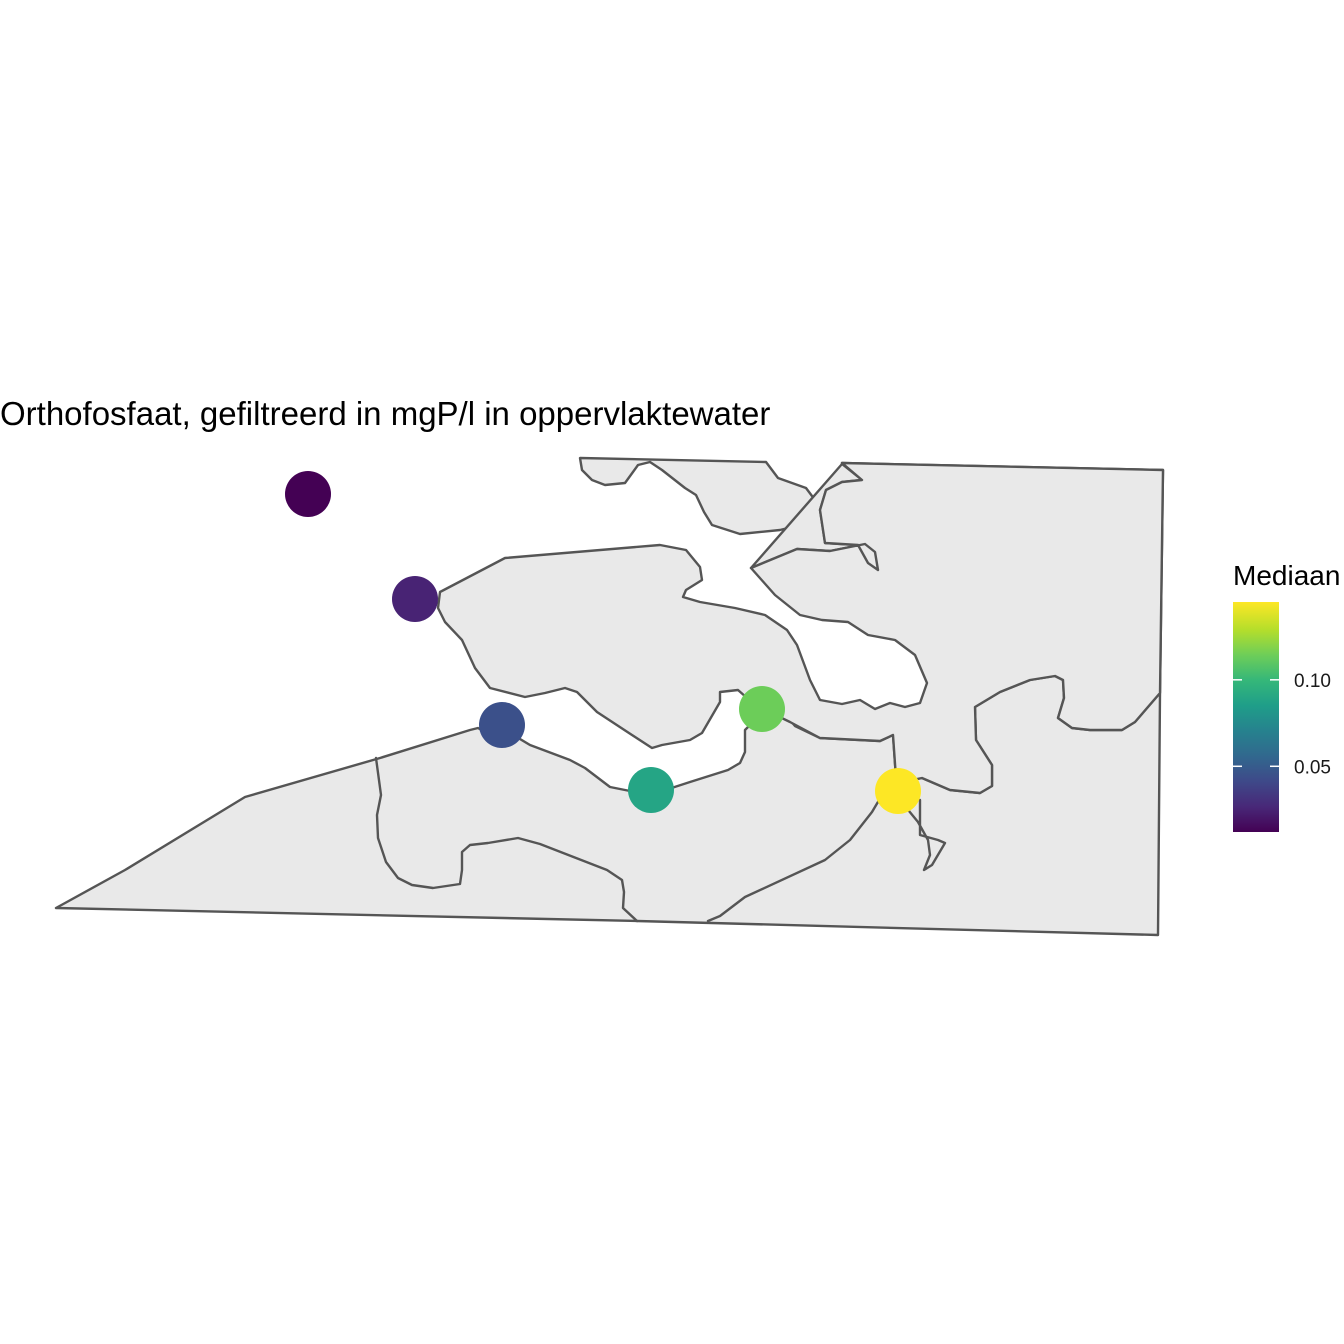 The height and width of the screenshot is (1344, 1344). What do you see at coordinates (826, 855) in the screenshot?
I see `border-east` at bounding box center [826, 855].